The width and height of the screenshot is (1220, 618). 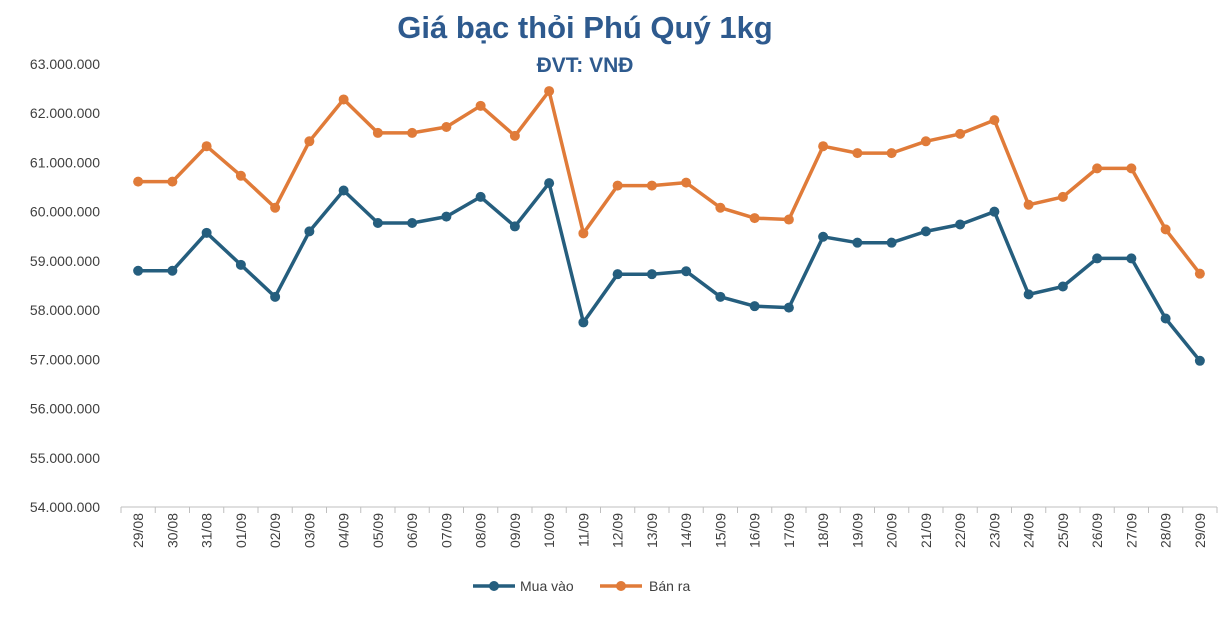 I want to click on y-tick-label: 57.000.000, so click(x=65, y=359).